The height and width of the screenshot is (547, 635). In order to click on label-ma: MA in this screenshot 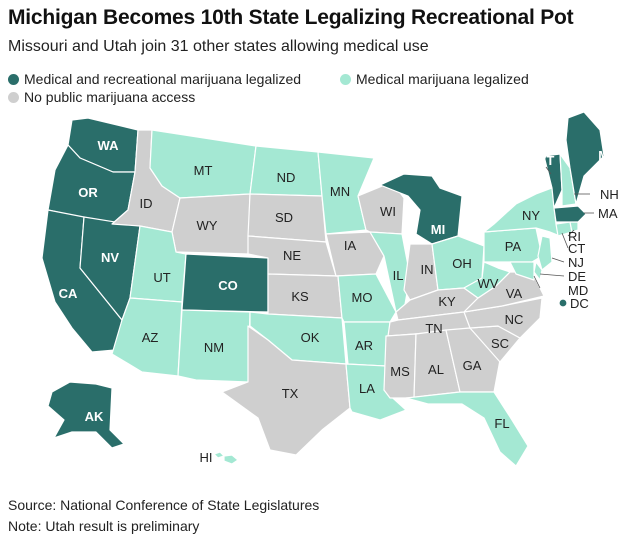, I will do `click(608, 213)`.